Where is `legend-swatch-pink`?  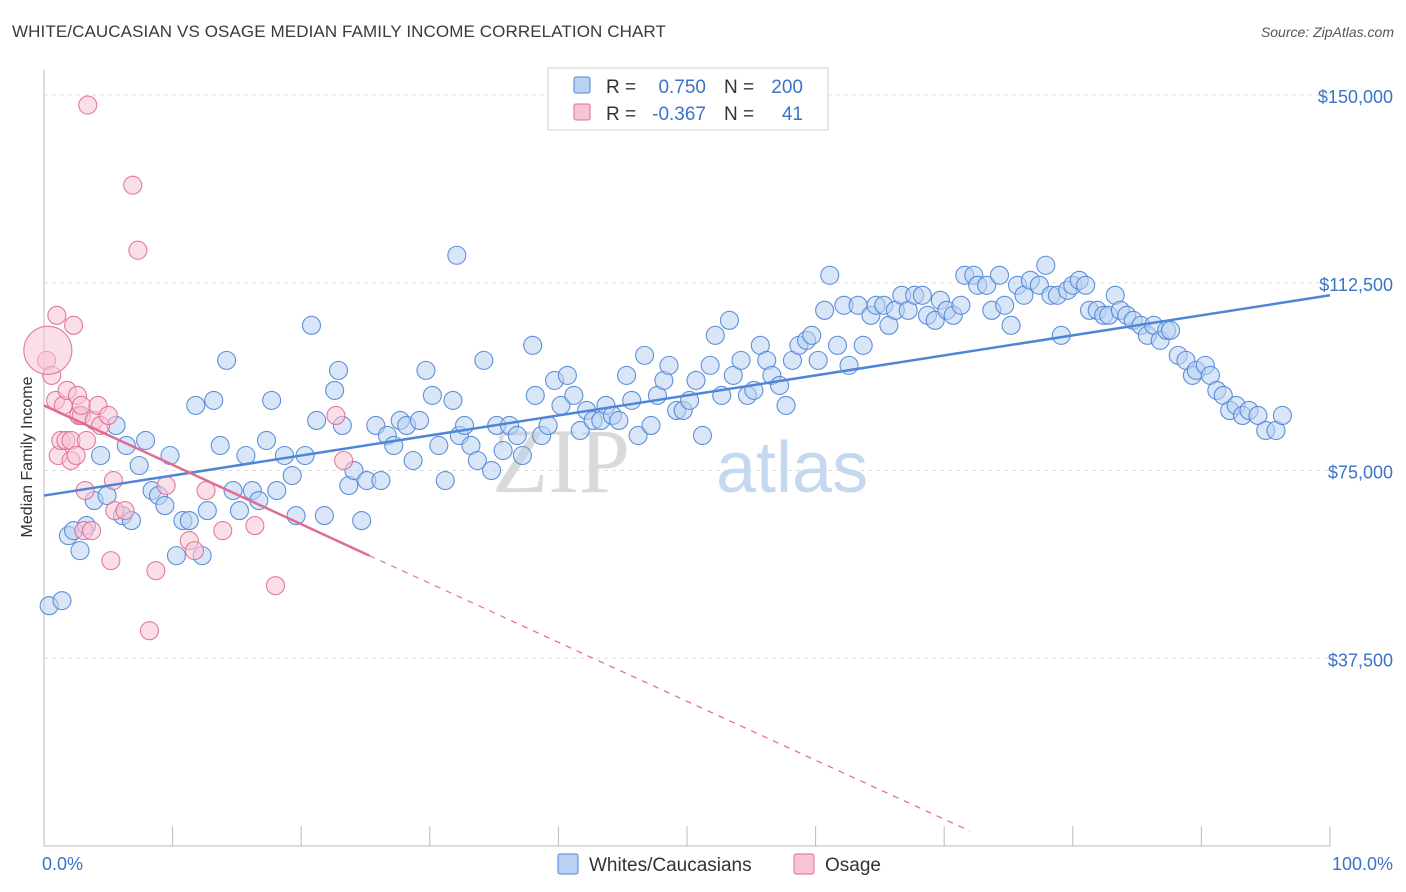 legend-swatch-pink is located at coordinates (582, 112).